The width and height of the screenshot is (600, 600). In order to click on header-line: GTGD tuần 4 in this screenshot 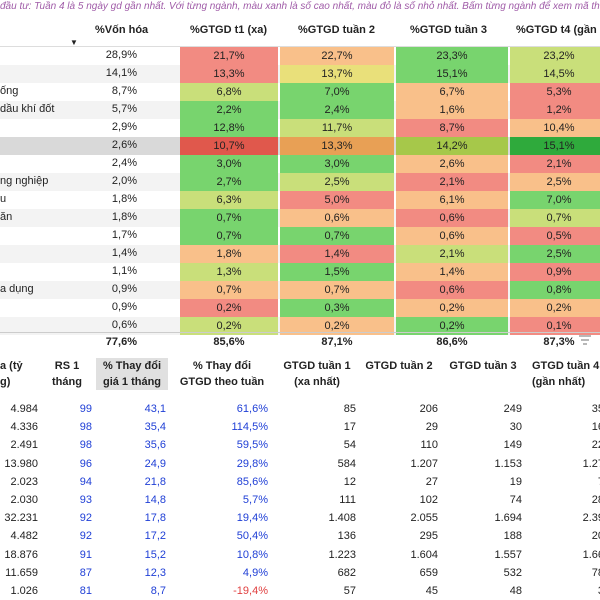, I will do `click(566, 366)`.